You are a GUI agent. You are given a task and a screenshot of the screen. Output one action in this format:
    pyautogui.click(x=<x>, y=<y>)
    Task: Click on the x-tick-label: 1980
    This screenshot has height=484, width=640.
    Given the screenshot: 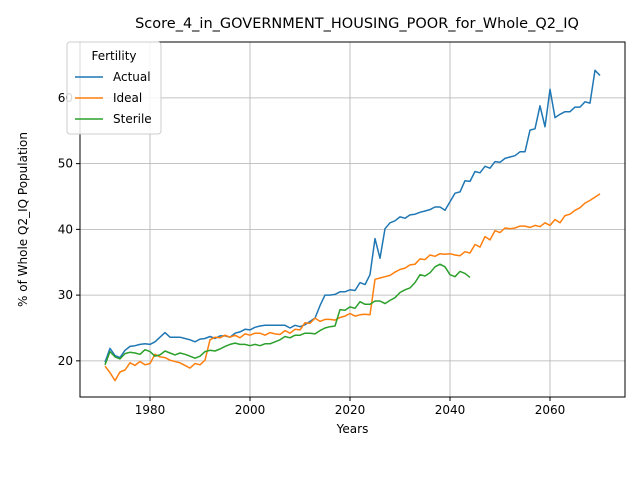 What is the action you would take?
    pyautogui.click(x=150, y=410)
    